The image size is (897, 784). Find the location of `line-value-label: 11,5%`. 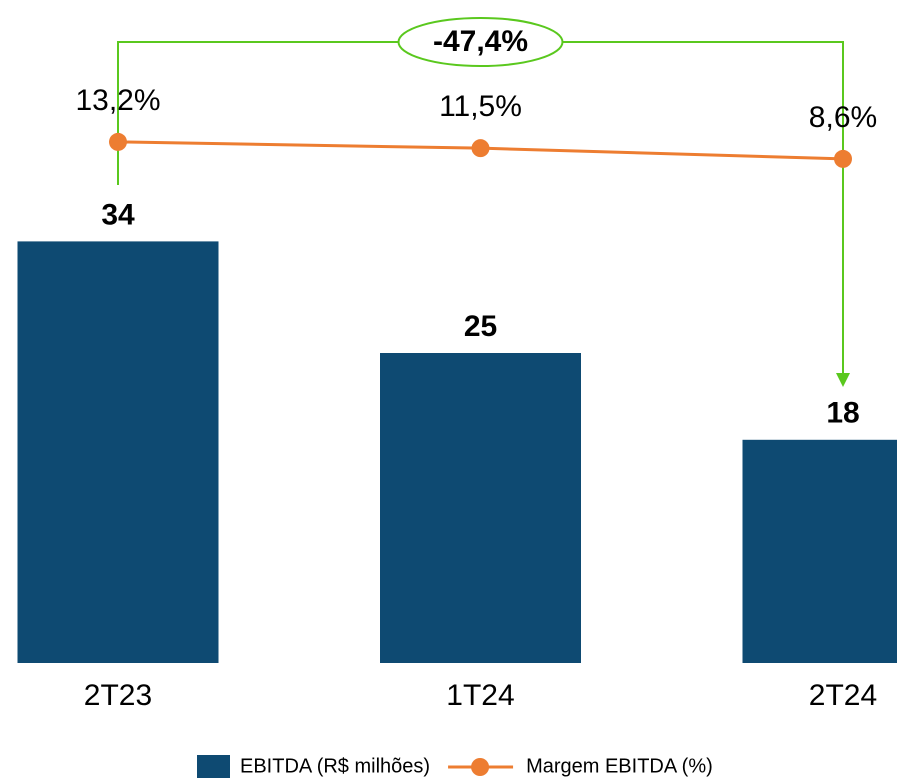

line-value-label: 11,5% is located at coordinates (480, 106).